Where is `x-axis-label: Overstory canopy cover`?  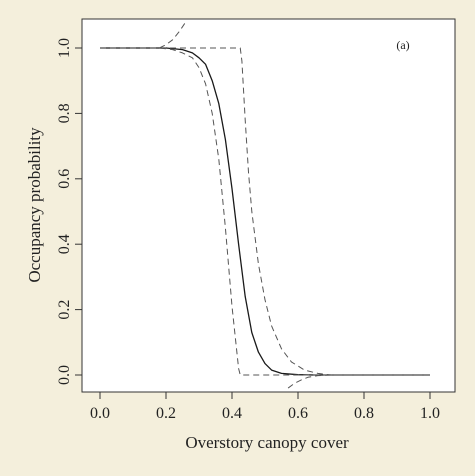
x-axis-label: Overstory canopy cover is located at coordinates (267, 442).